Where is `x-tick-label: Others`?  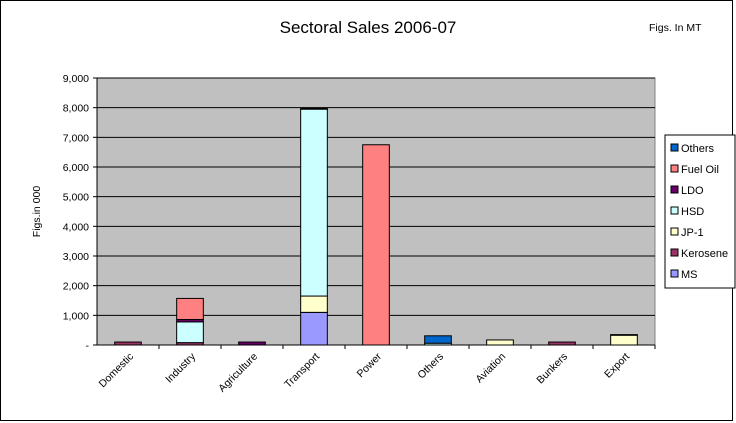 x-tick-label: Others is located at coordinates (430, 366).